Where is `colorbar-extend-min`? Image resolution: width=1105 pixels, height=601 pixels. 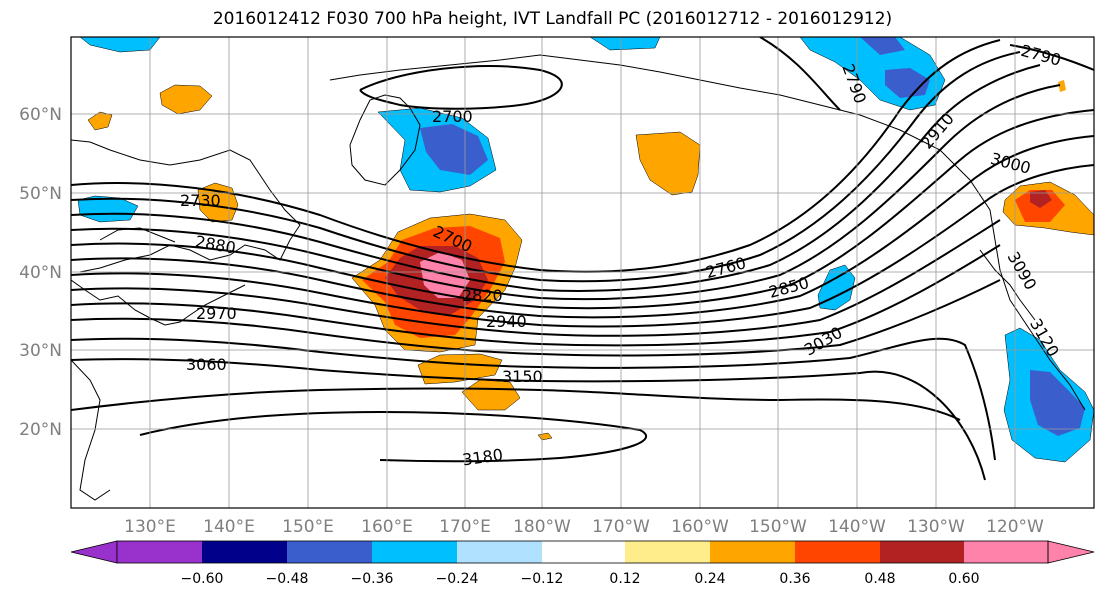
colorbar-extend-min is located at coordinates (94, 552).